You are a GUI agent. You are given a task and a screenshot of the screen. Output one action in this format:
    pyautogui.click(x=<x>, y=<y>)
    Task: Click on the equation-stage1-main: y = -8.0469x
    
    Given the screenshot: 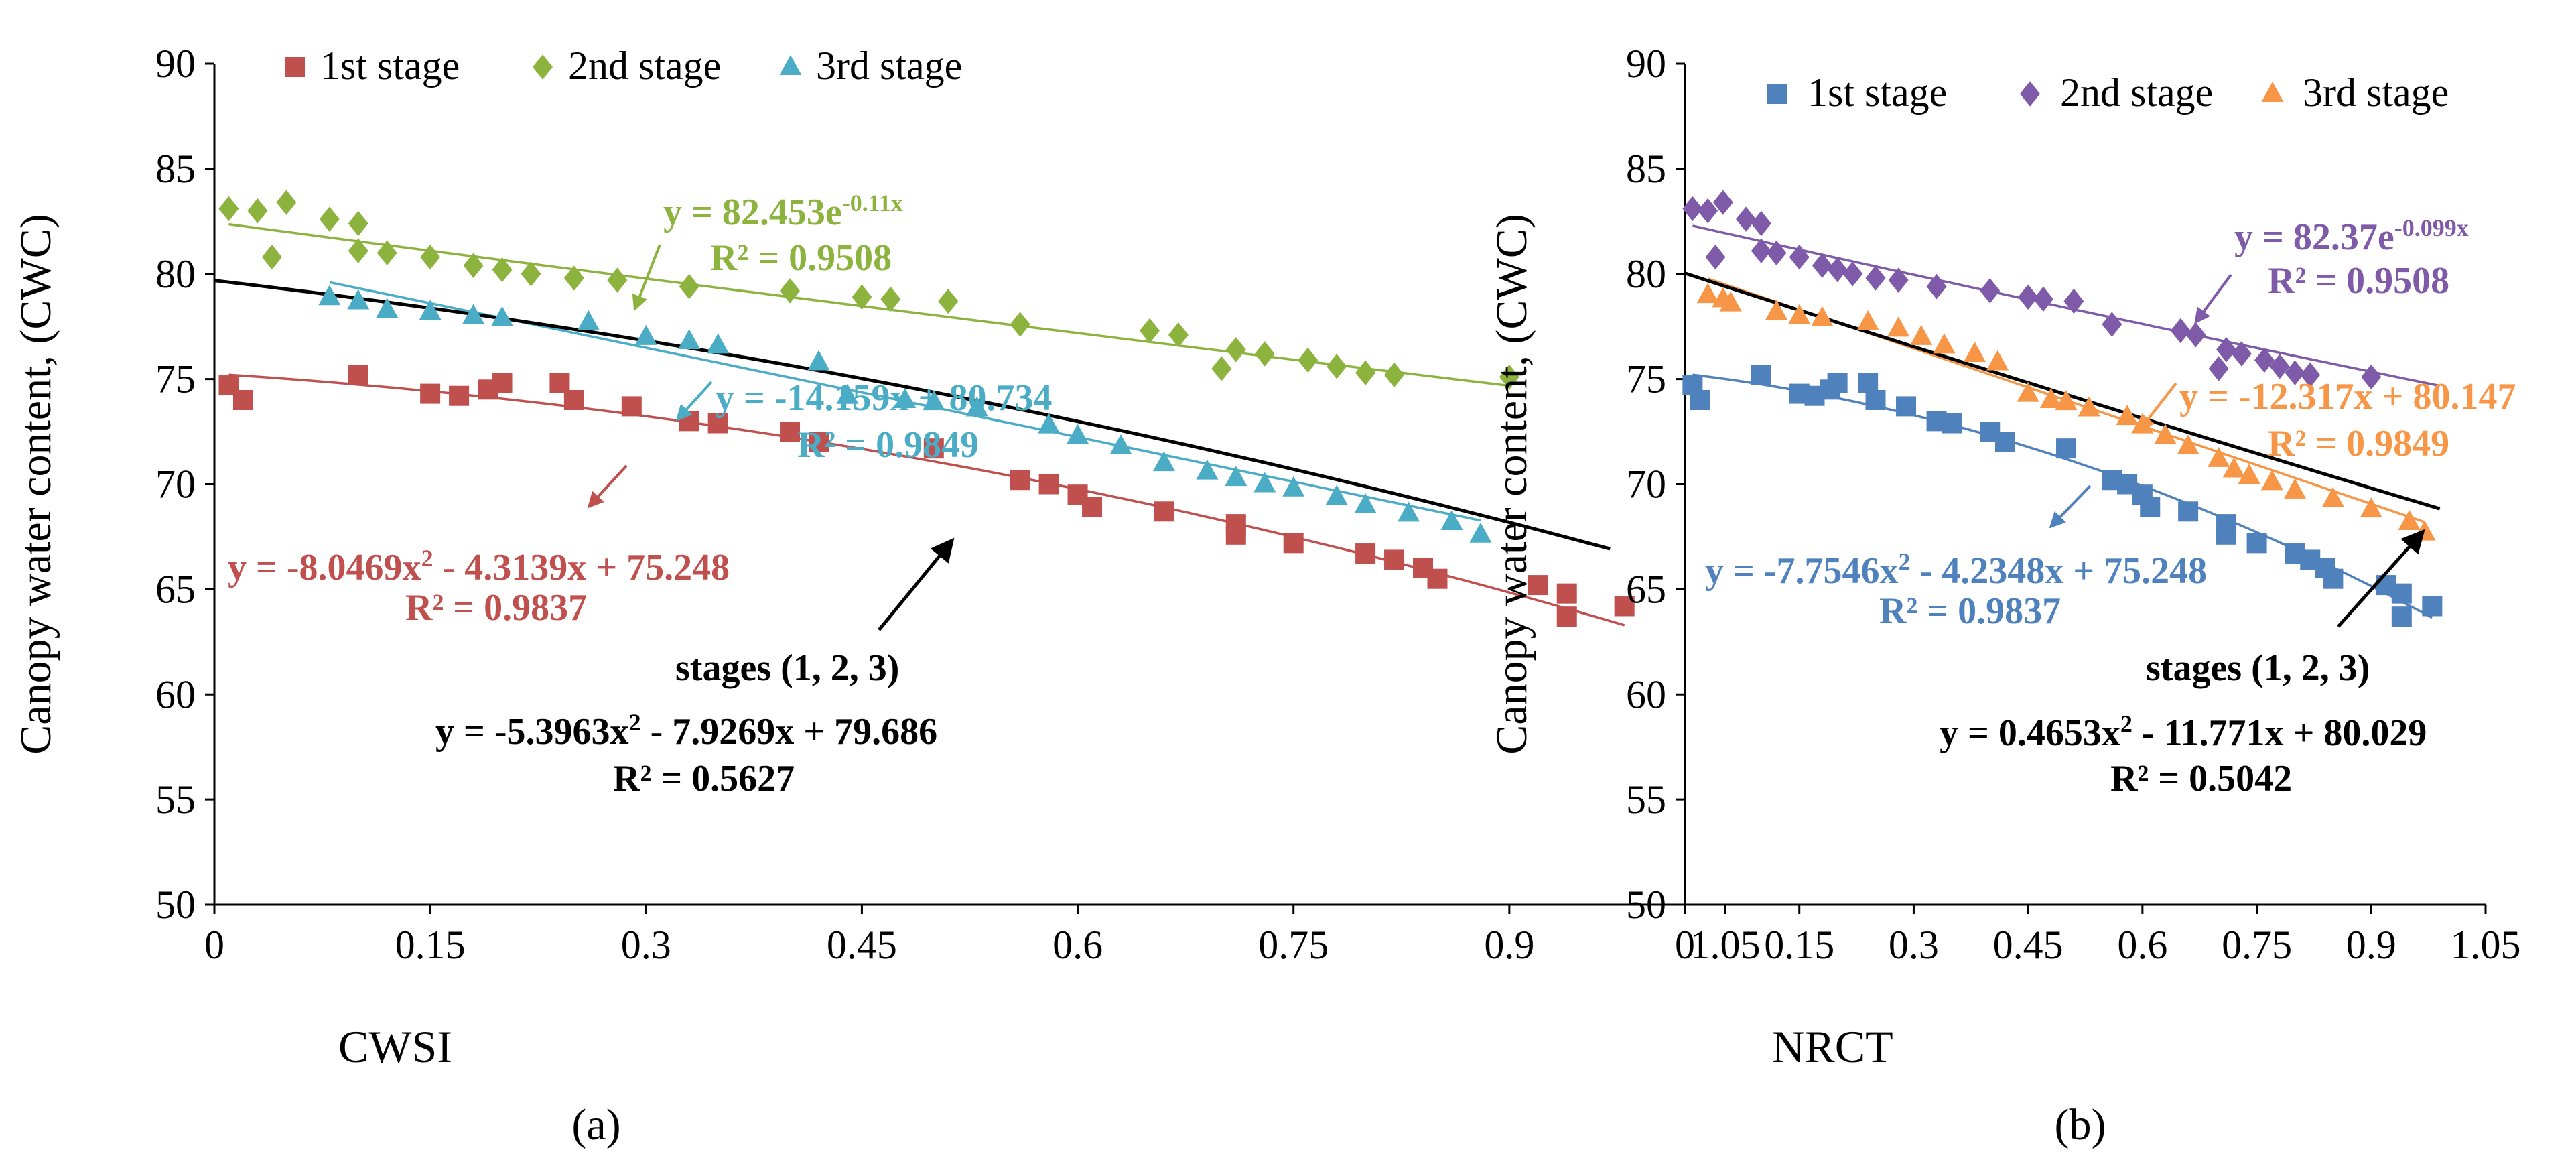 What is the action you would take?
    pyautogui.click(x=324, y=567)
    